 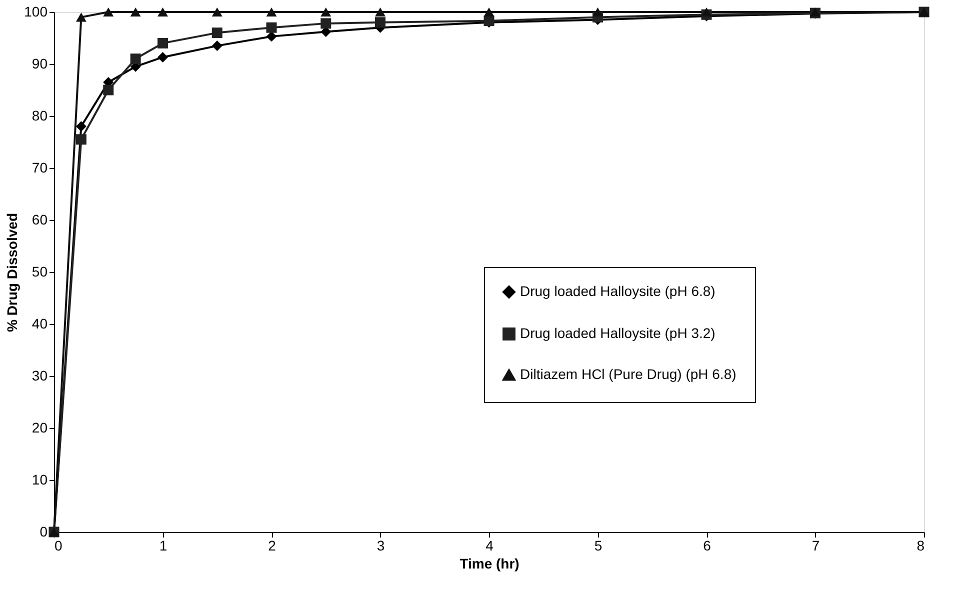 I want to click on x-tick-label: 0, so click(x=58, y=546).